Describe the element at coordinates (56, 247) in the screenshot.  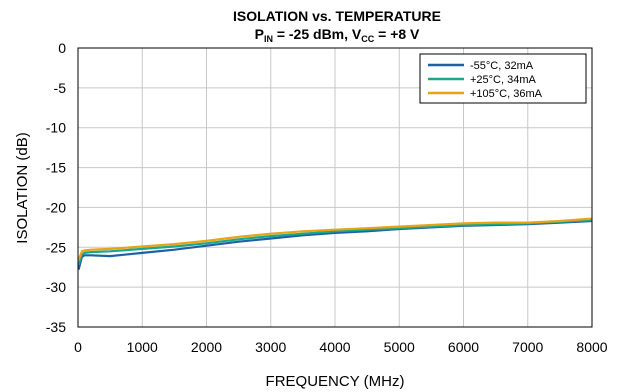
I see `y-tick-label: -25` at that location.